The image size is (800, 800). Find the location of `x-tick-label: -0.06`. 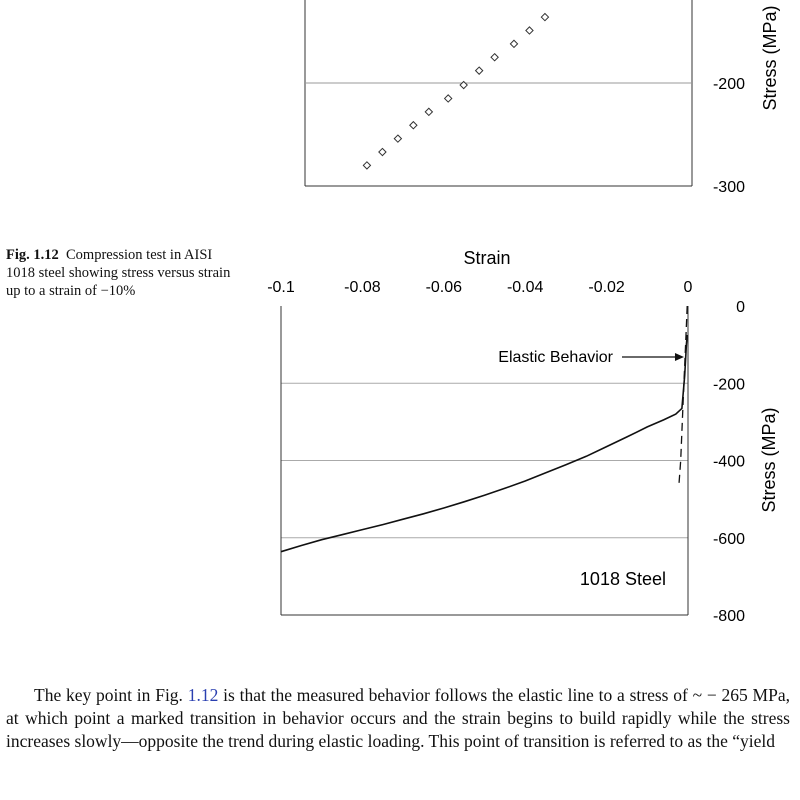

x-tick-label: -0.06 is located at coordinates (444, 287).